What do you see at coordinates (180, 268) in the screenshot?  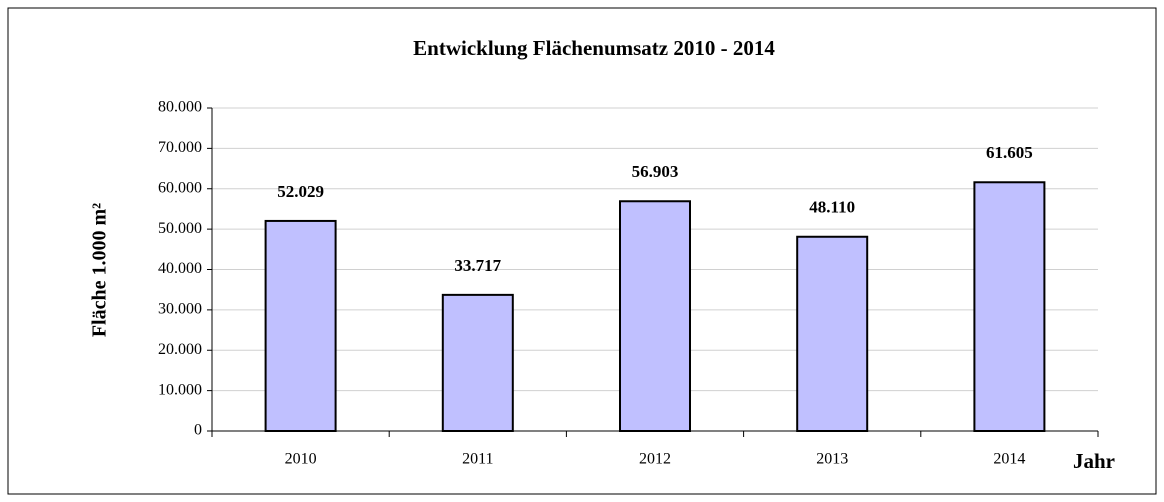 I see `y-tick-label: 40.000` at bounding box center [180, 268].